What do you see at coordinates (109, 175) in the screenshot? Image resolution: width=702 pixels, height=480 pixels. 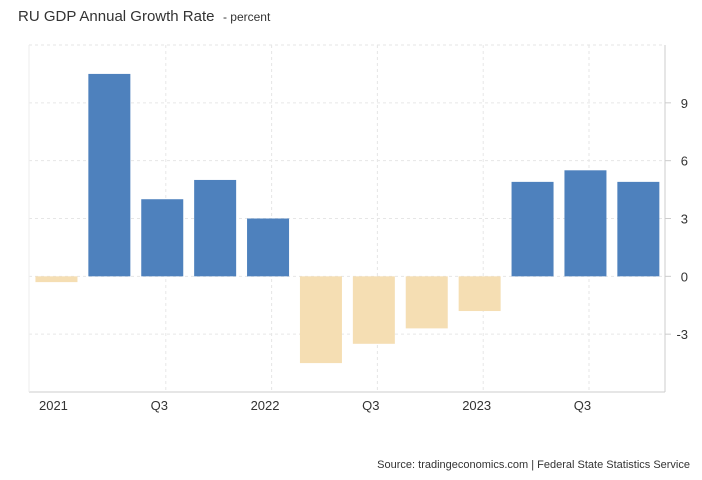 I see `bar-2021-q2` at bounding box center [109, 175].